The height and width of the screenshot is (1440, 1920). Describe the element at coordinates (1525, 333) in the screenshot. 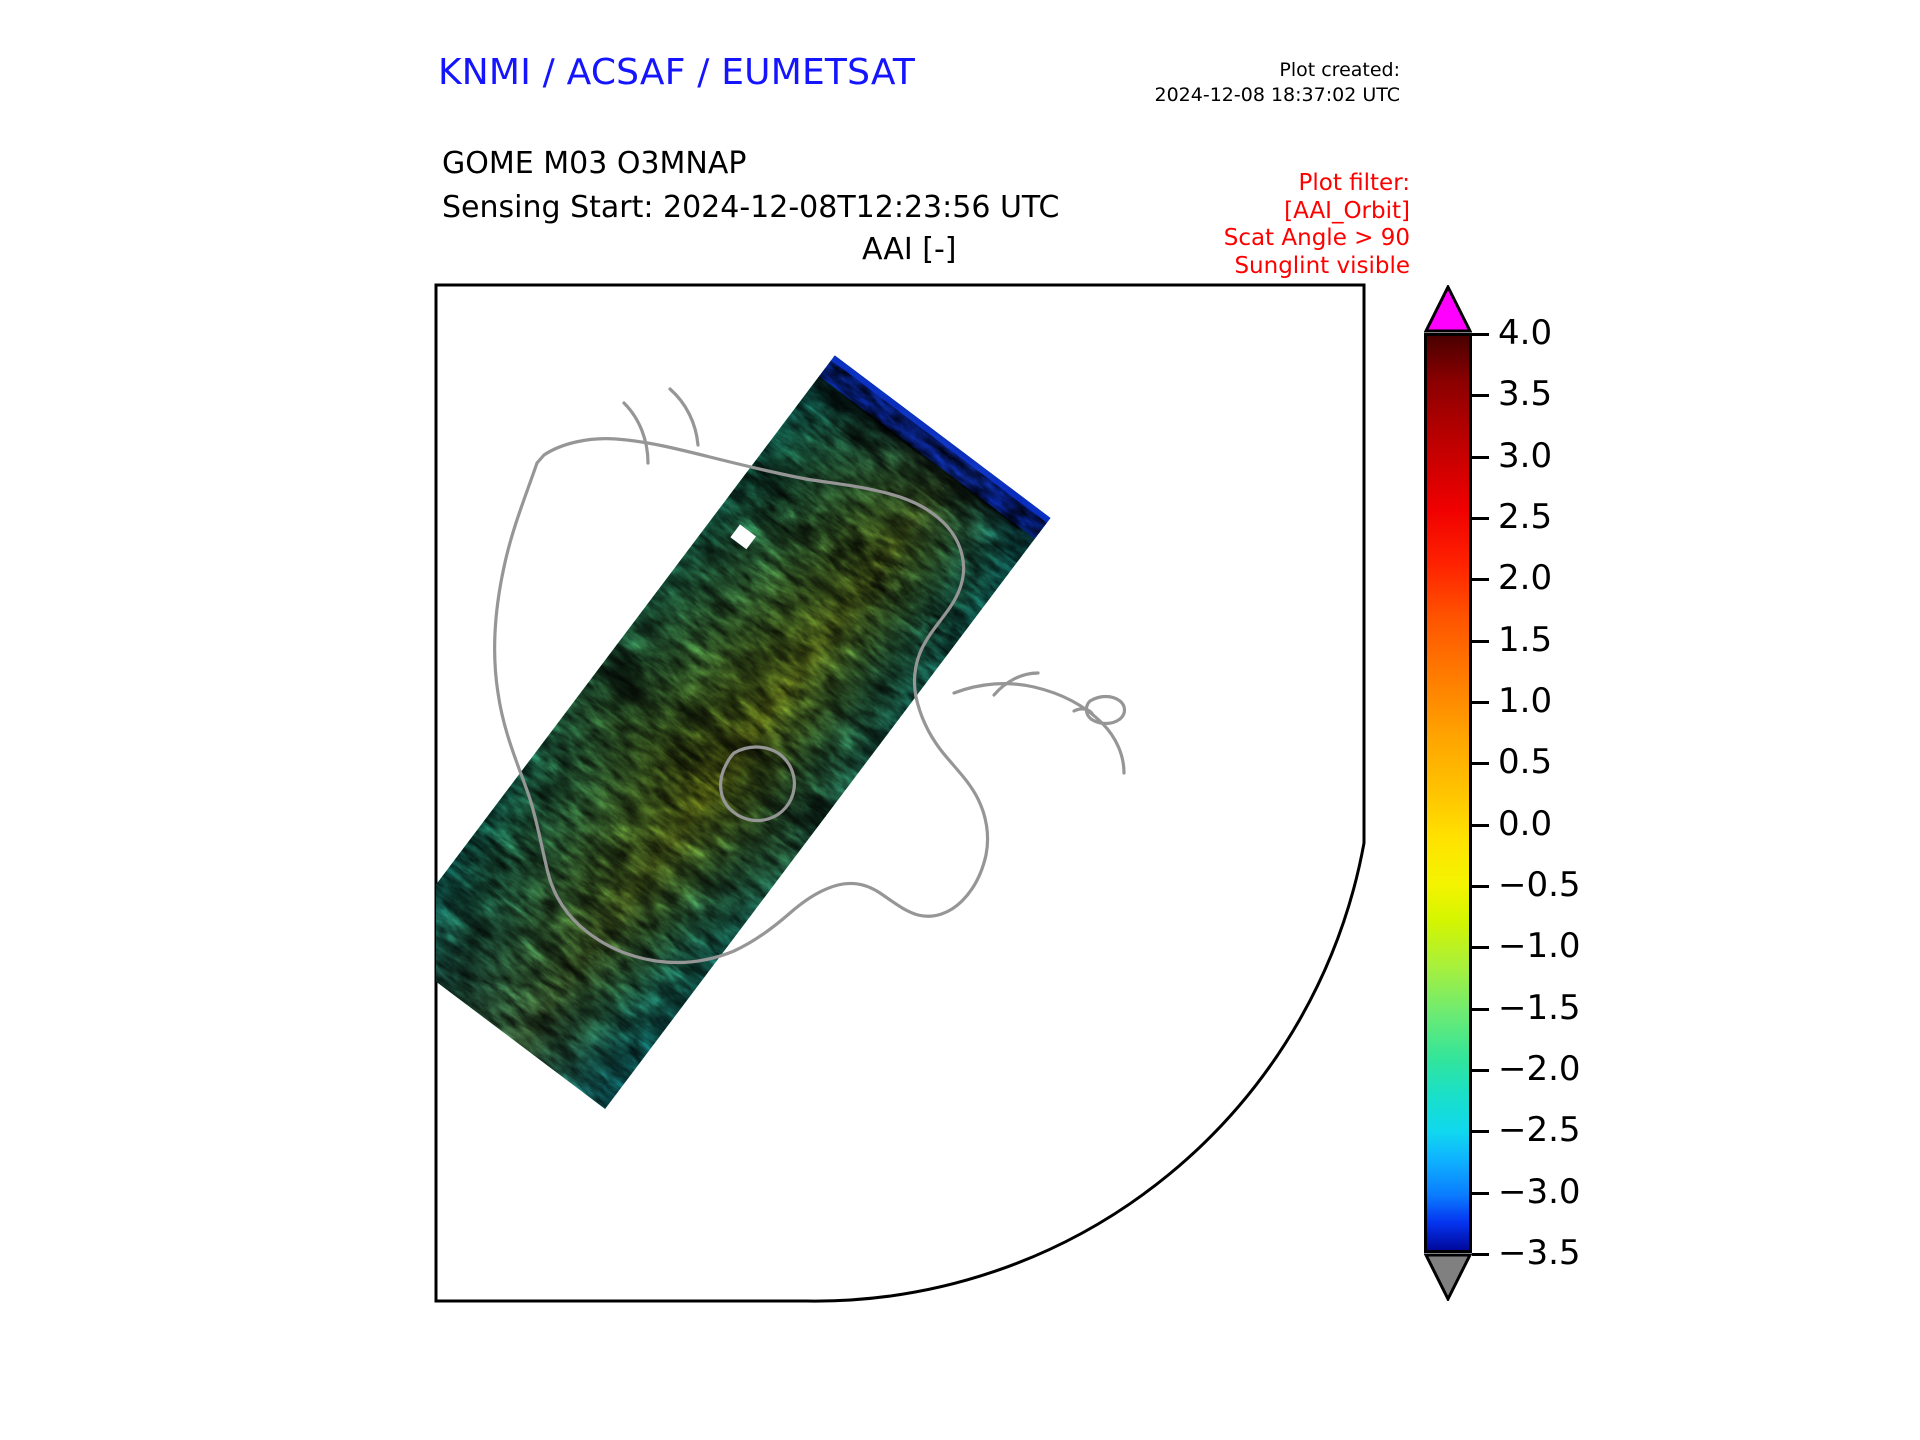

I see `colorbar-tick-label: 4.0` at that location.